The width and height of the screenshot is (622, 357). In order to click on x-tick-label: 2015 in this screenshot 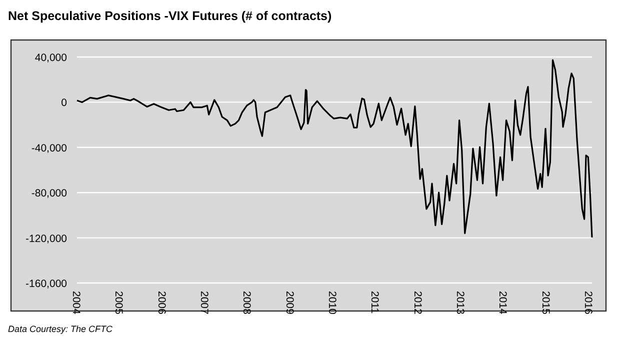, I will do `click(545, 303)`.